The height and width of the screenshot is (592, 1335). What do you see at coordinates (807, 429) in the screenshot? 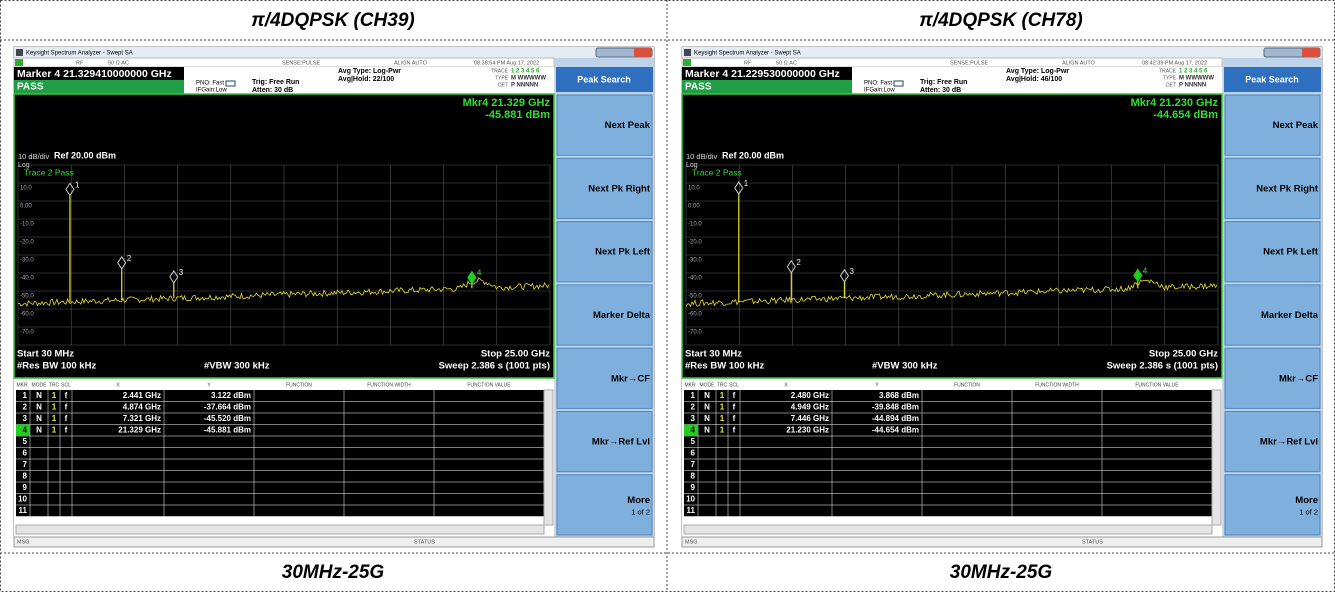
I see `row-cell: 21.230 GHz` at bounding box center [807, 429].